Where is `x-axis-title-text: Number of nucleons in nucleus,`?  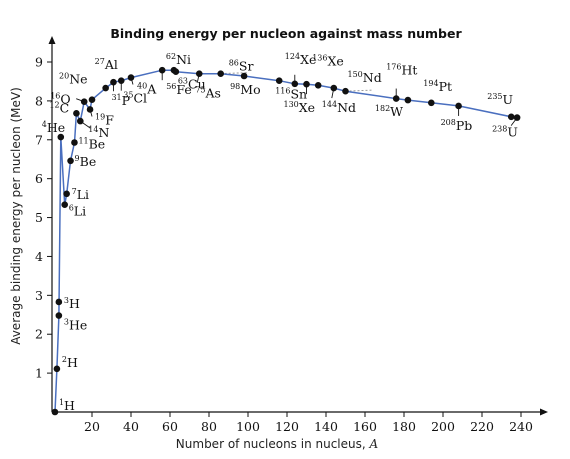
x-axis-title-text: Number of nucleons in nucleus, is located at coordinates (273, 444).